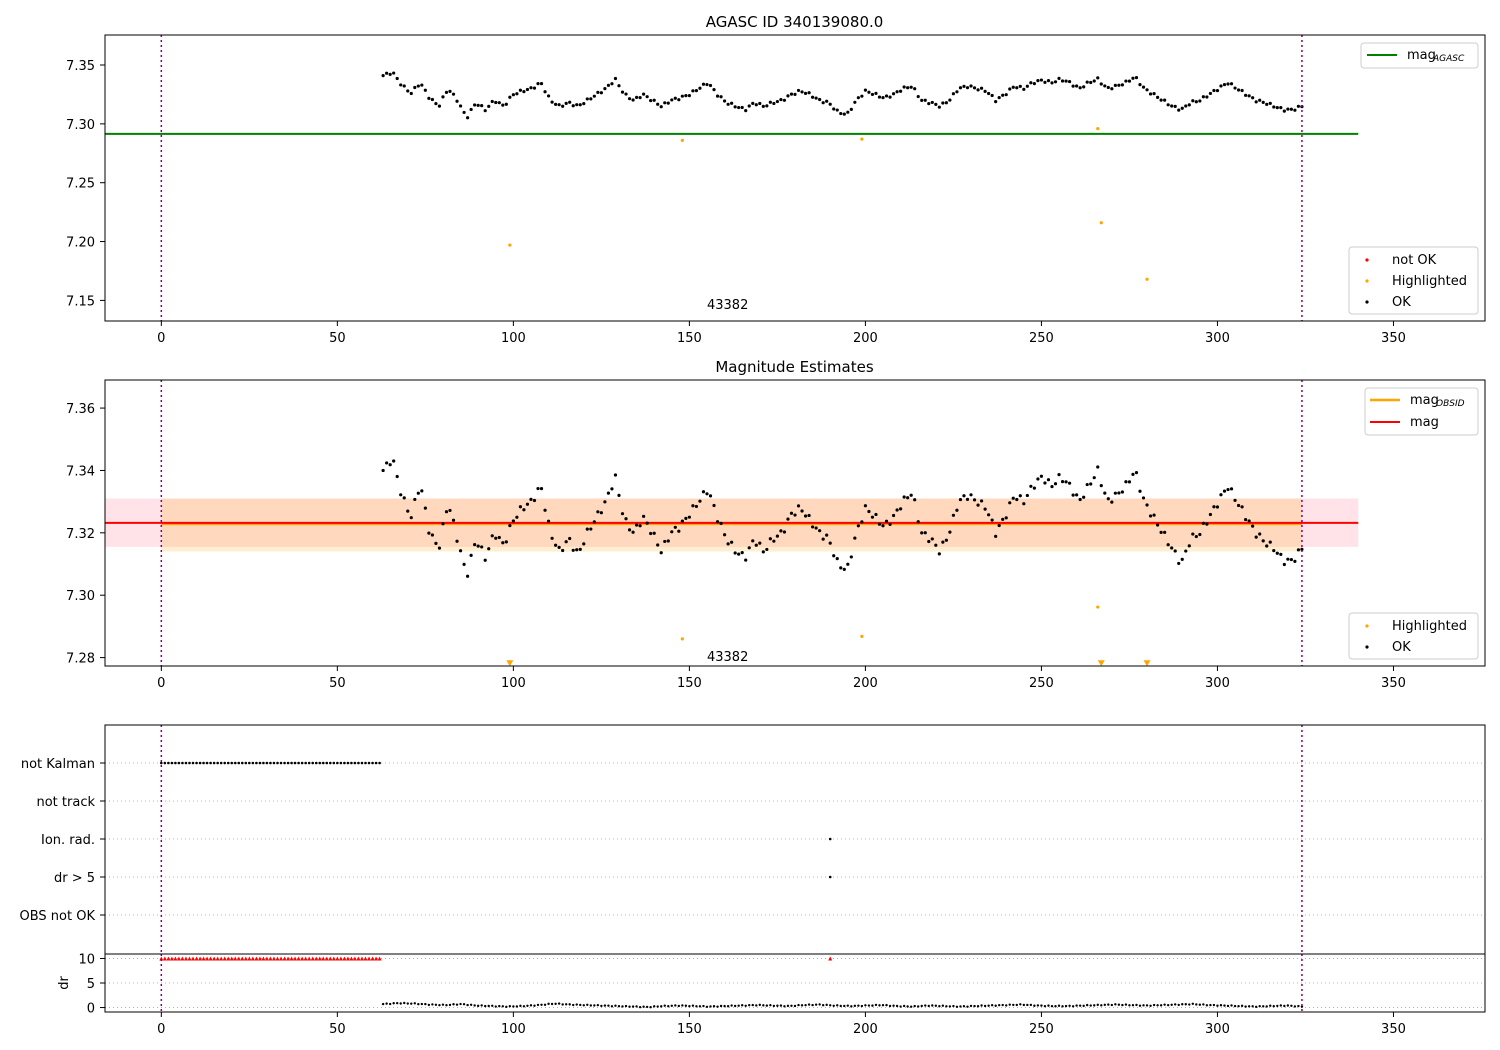  What do you see at coordinates (1413, 280) in the screenshot?
I see `top-legend-markers: not OK Highlighted OK` at bounding box center [1413, 280].